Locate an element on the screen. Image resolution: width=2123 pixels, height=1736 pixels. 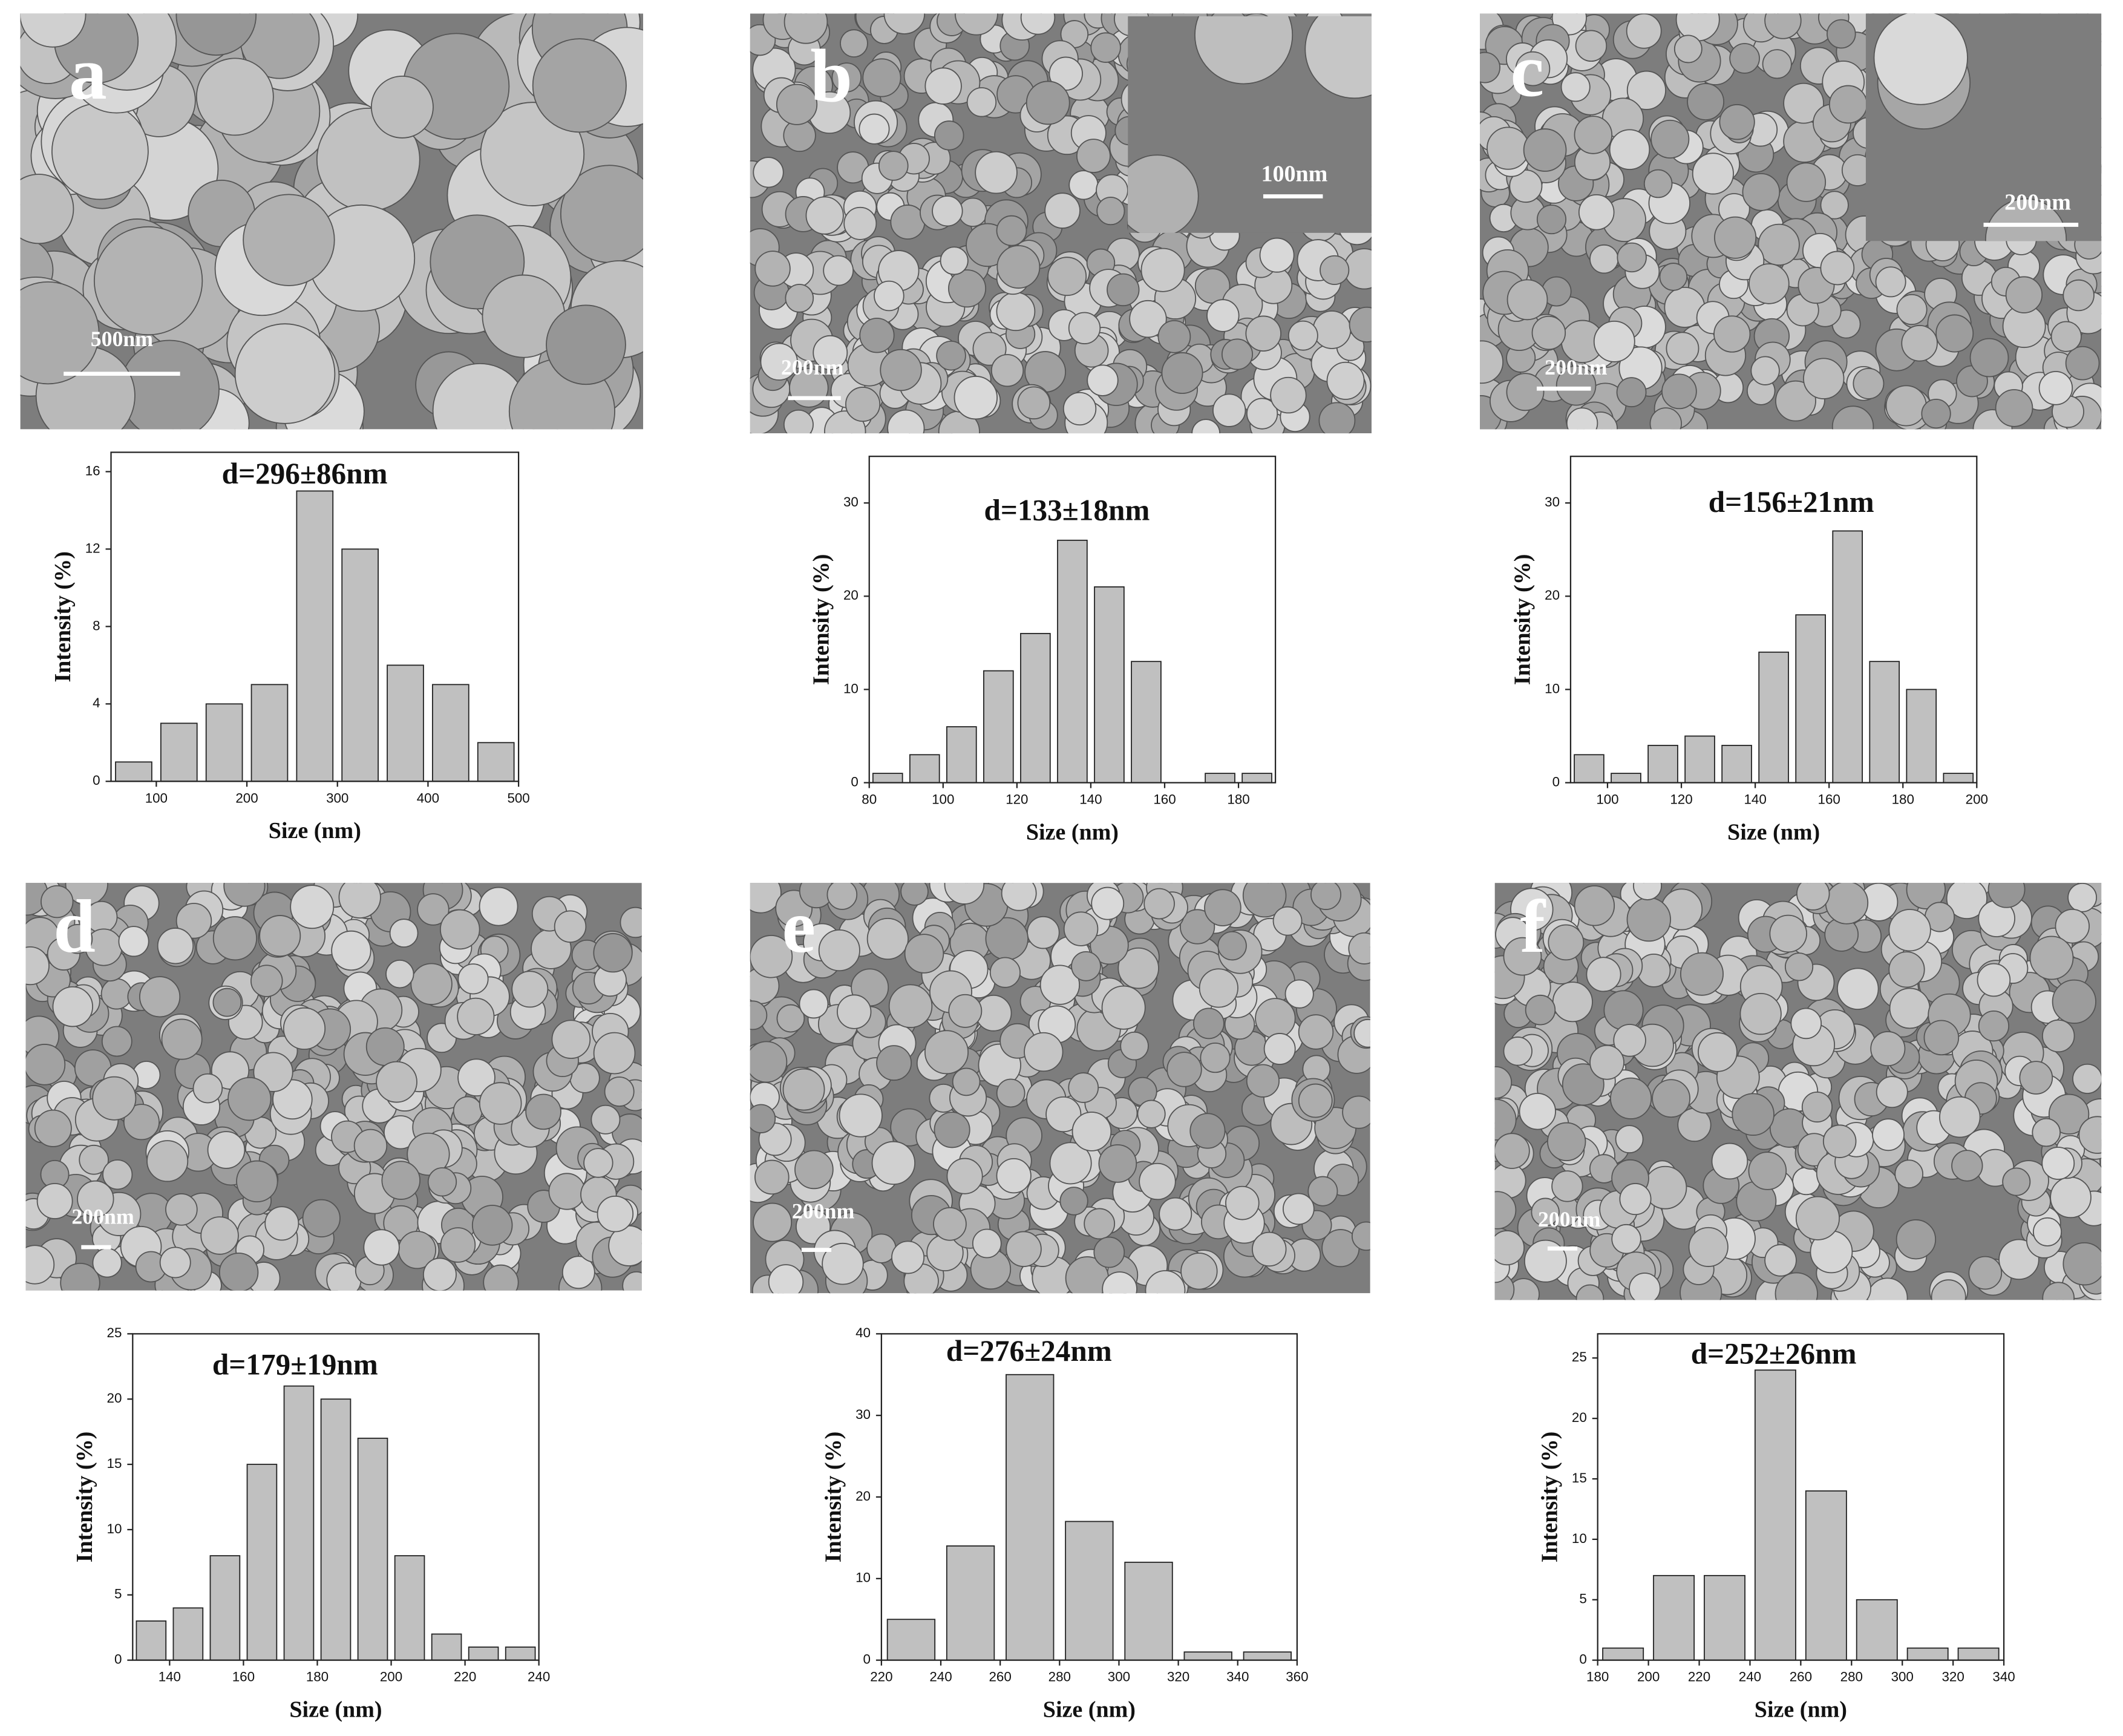
x-tick-label: 300 is located at coordinates (337, 798).